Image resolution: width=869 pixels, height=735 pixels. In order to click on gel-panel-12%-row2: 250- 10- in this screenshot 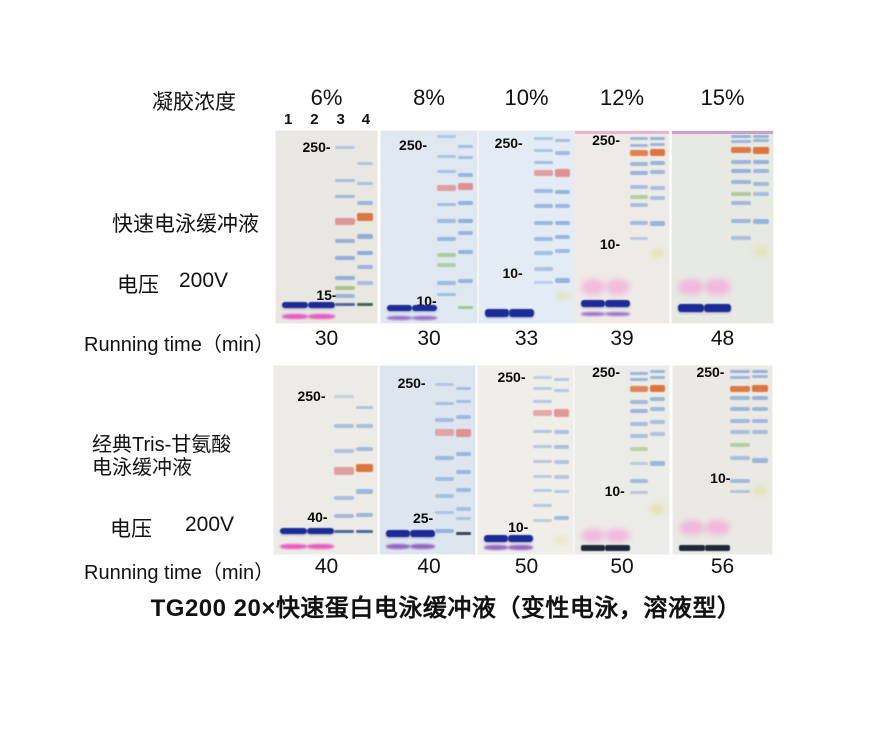, I will do `click(622, 459)`.